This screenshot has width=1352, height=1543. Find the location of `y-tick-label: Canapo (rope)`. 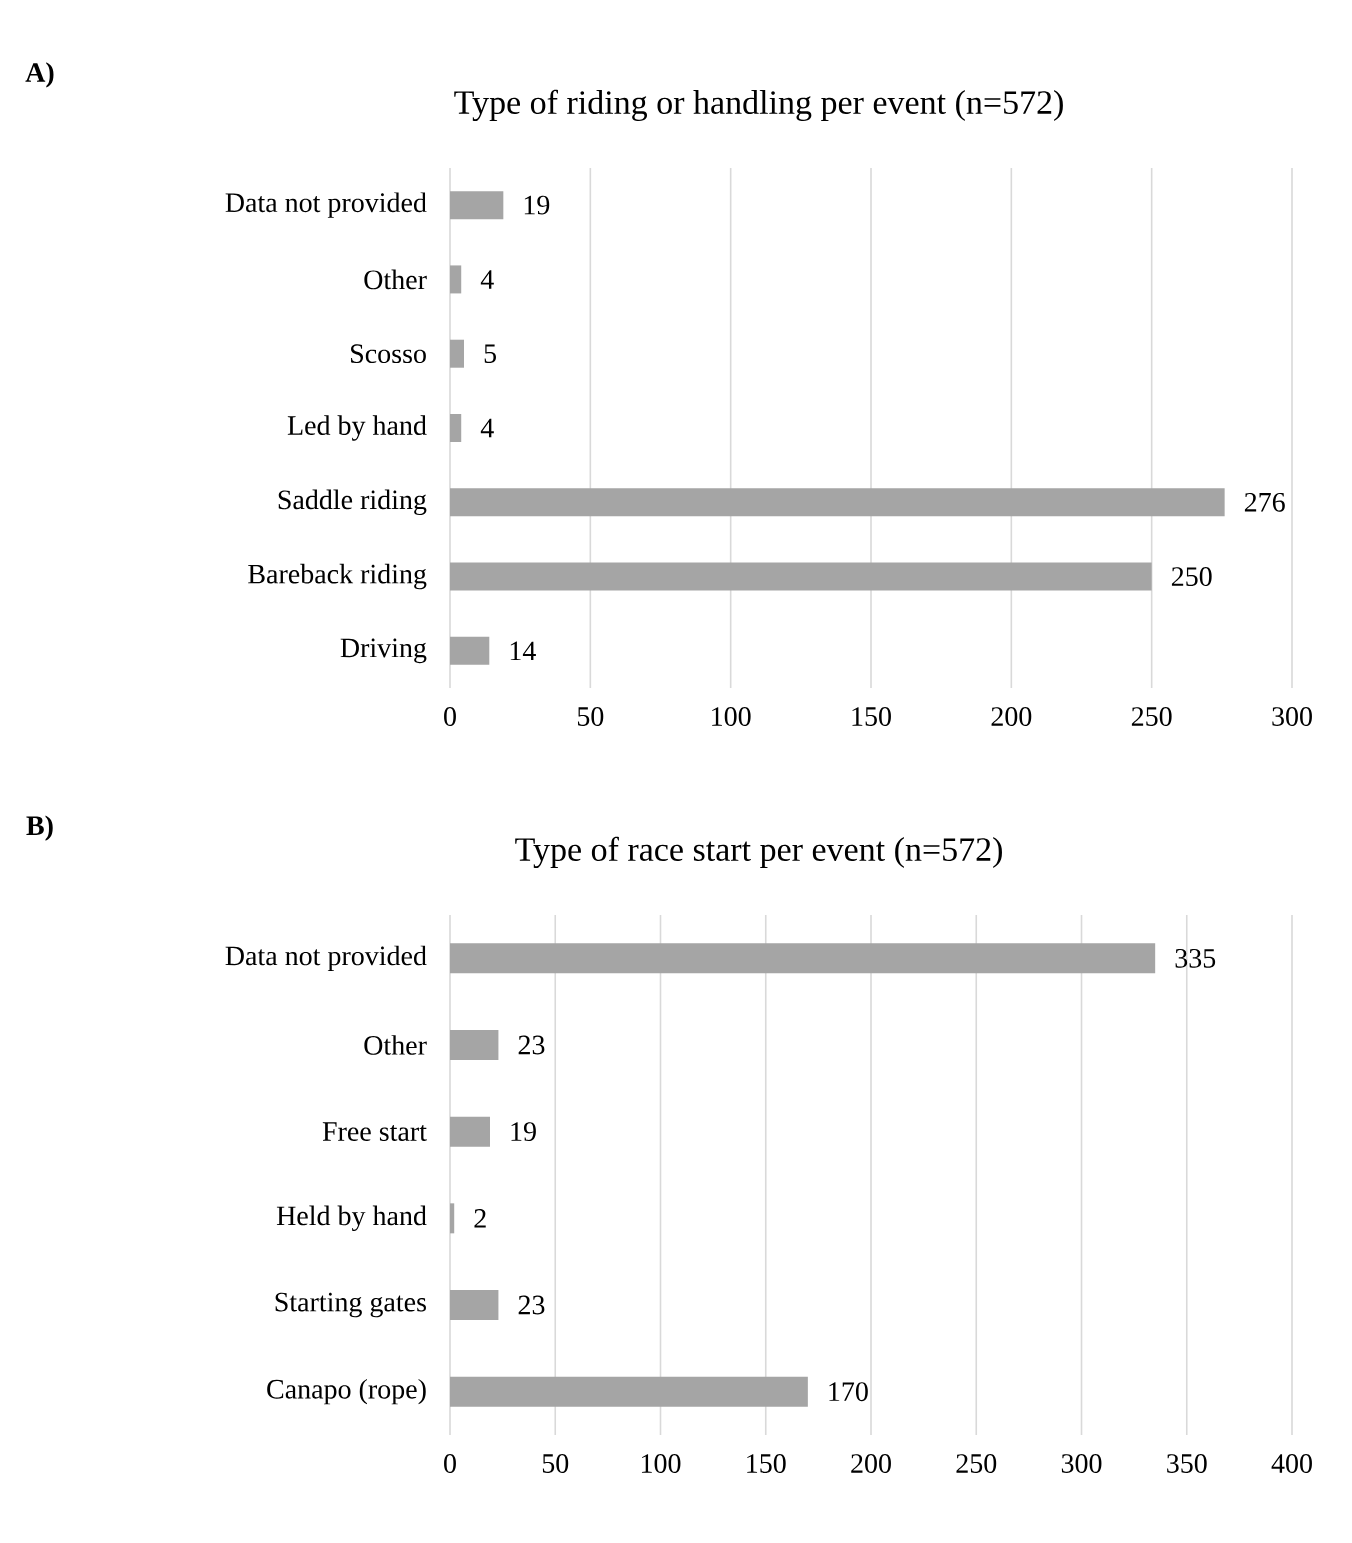

y-tick-label: Canapo (rope) is located at coordinates (346, 1391).